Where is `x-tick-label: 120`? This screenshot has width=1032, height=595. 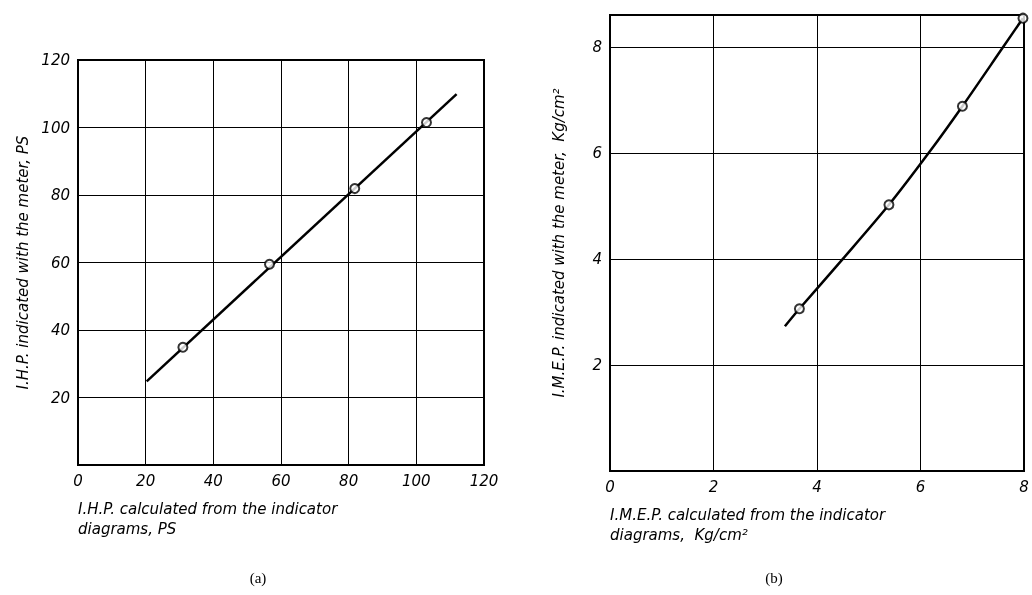 x-tick-label: 120 is located at coordinates (484, 480).